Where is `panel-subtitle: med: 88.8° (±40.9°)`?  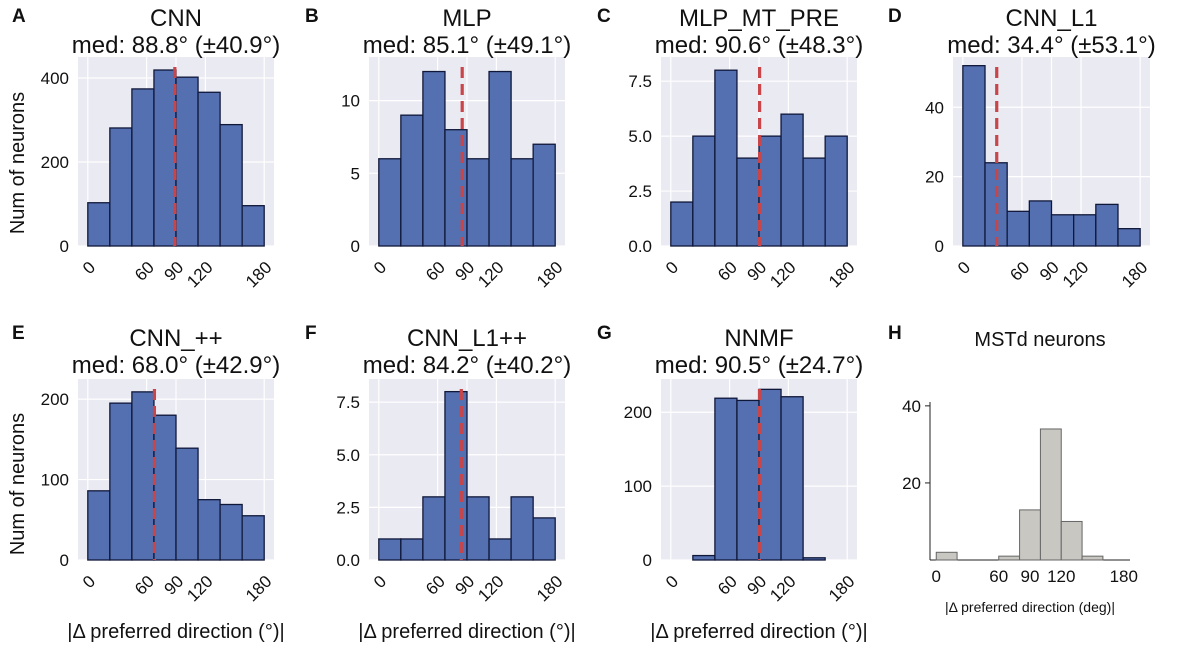 panel-subtitle: med: 88.8° (±40.9°) is located at coordinates (176, 45).